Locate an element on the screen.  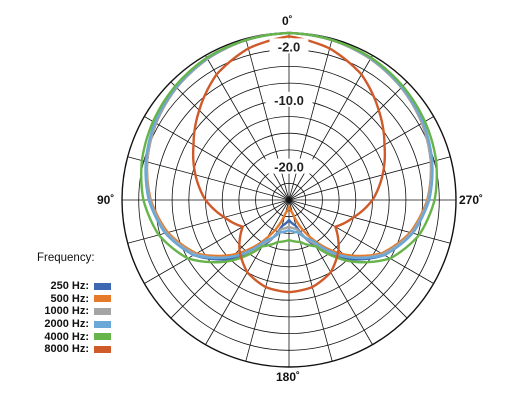
angle-label-90: 90˚ is located at coordinates (106, 200).